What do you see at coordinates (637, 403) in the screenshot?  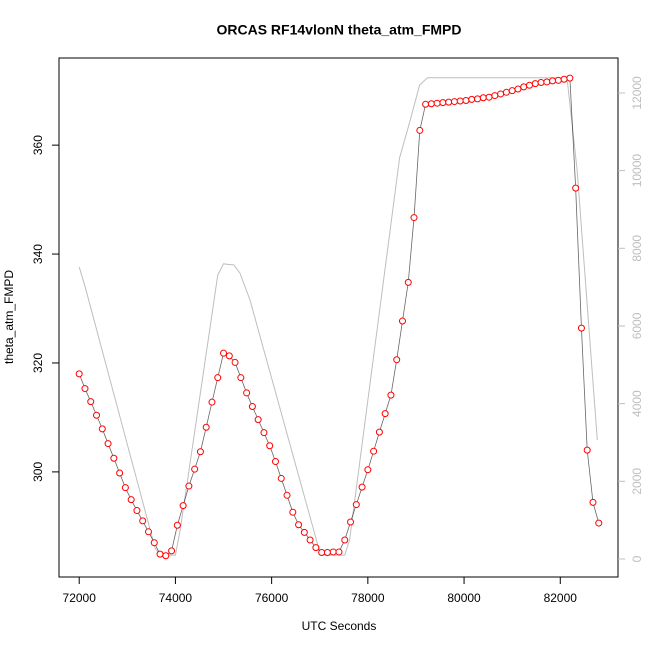 I see `y2-tick-label: 4000` at bounding box center [637, 403].